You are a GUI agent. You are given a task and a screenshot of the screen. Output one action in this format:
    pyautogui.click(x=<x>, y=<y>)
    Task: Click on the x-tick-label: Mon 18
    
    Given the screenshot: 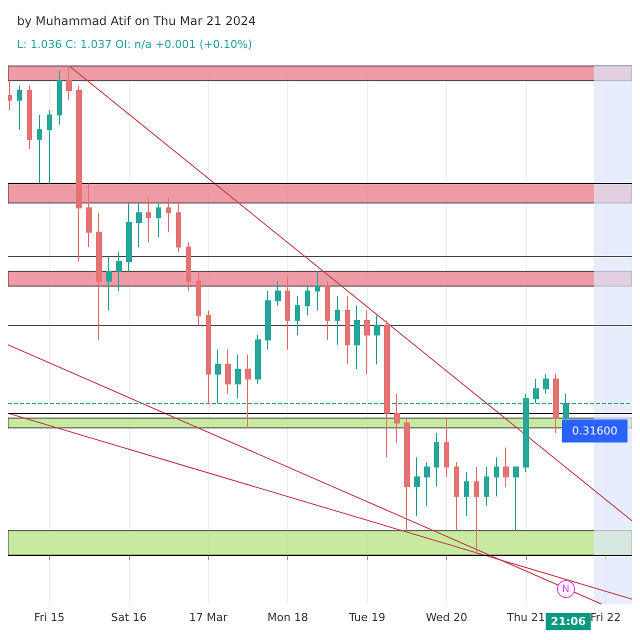 What is the action you would take?
    pyautogui.click(x=287, y=617)
    